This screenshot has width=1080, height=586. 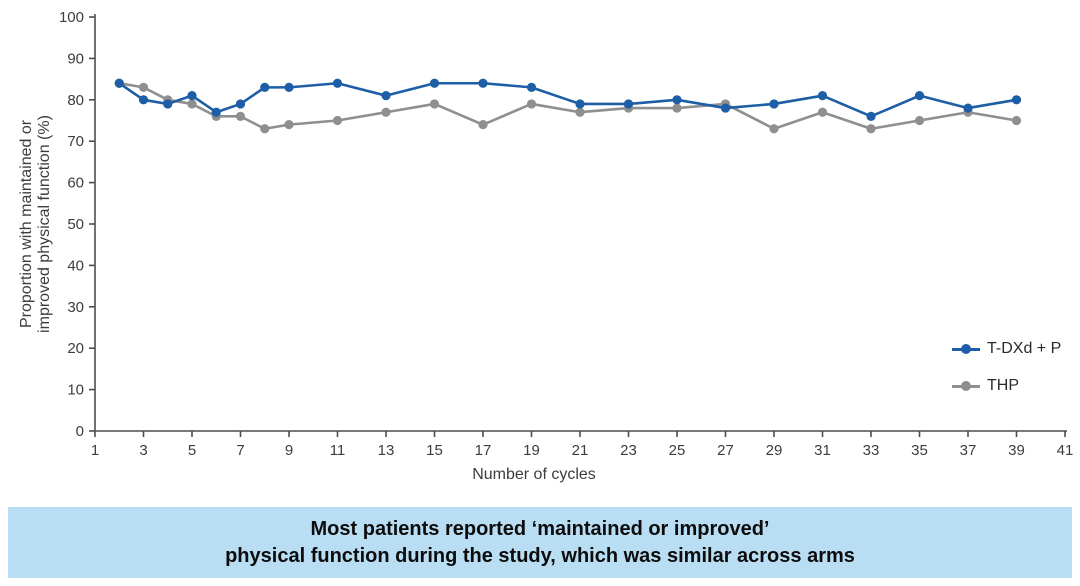 I want to click on y-tick-label: 10, so click(x=75, y=390).